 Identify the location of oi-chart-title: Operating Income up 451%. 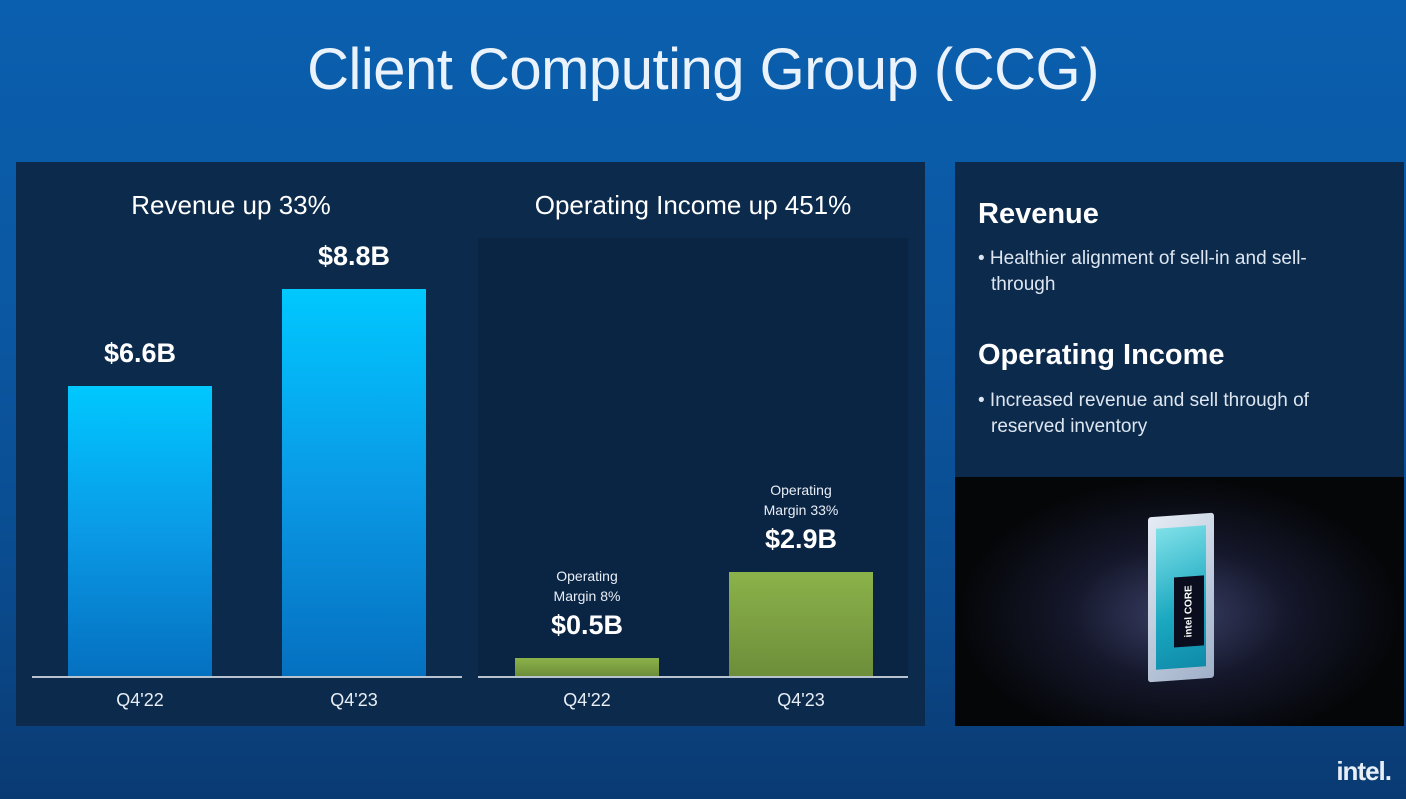
(693, 205).